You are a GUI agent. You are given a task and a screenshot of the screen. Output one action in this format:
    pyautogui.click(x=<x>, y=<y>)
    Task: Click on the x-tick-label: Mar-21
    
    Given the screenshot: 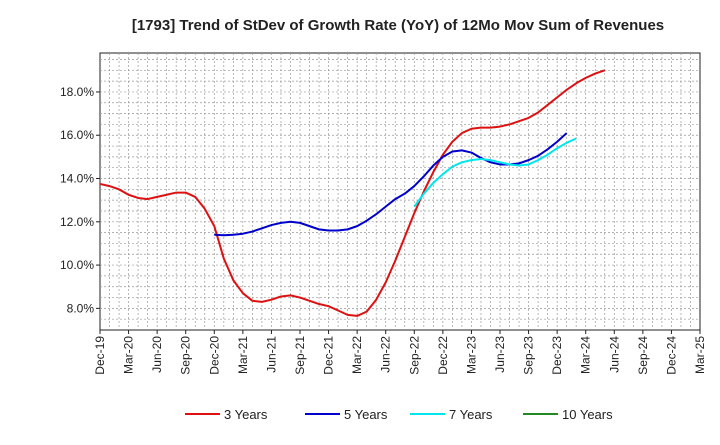 What is the action you would take?
    pyautogui.click(x=243, y=355)
    